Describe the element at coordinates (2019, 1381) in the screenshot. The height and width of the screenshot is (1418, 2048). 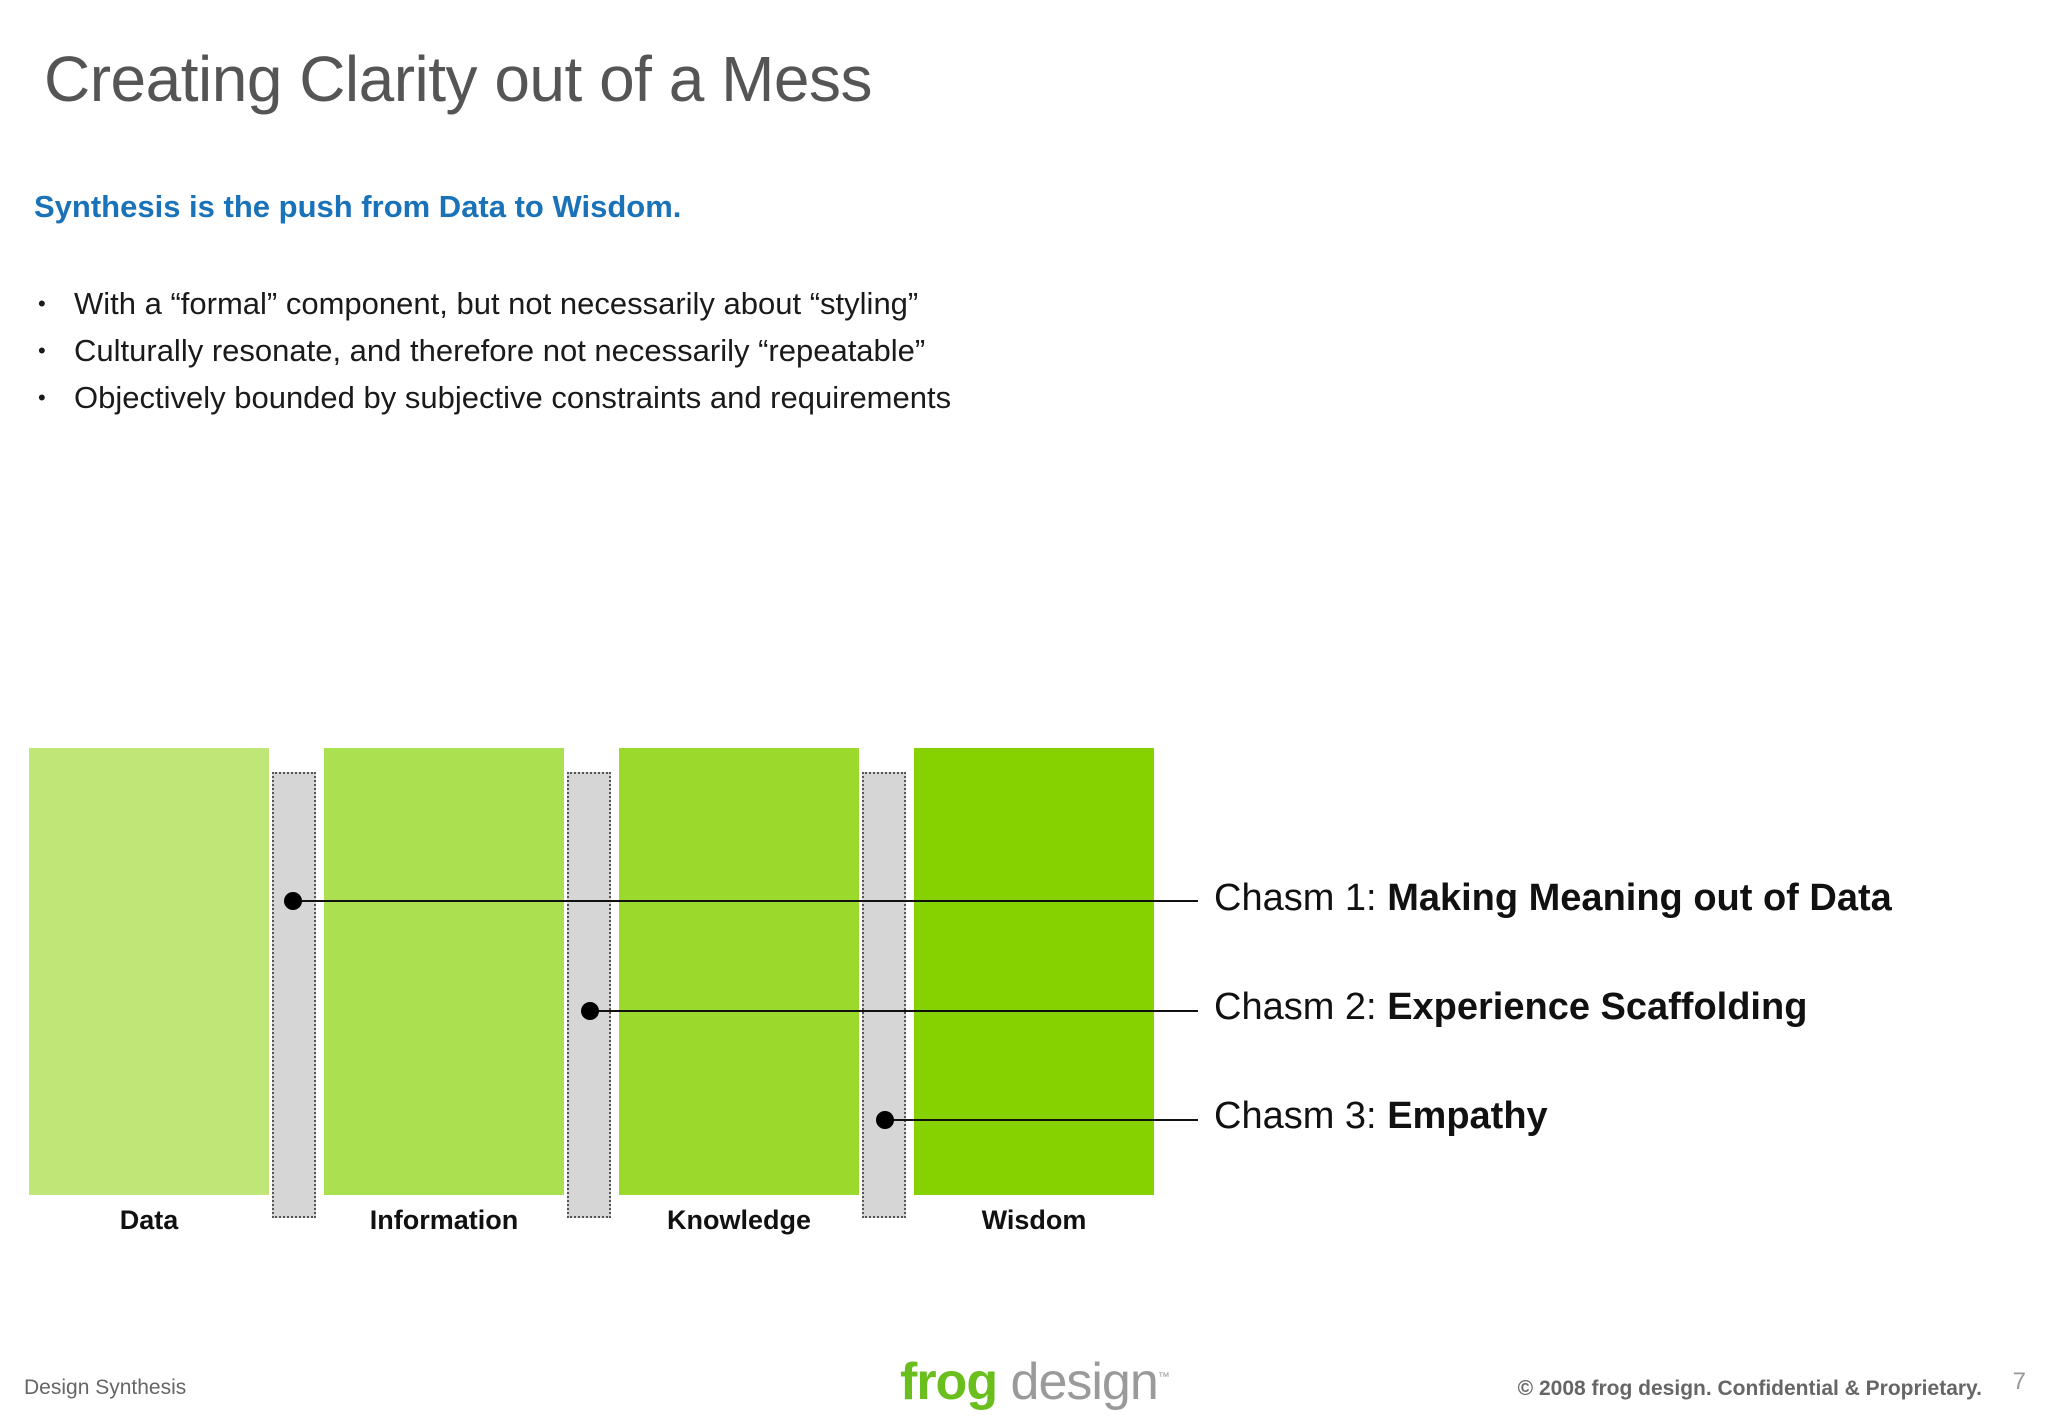
I see `page-number: 7` at that location.